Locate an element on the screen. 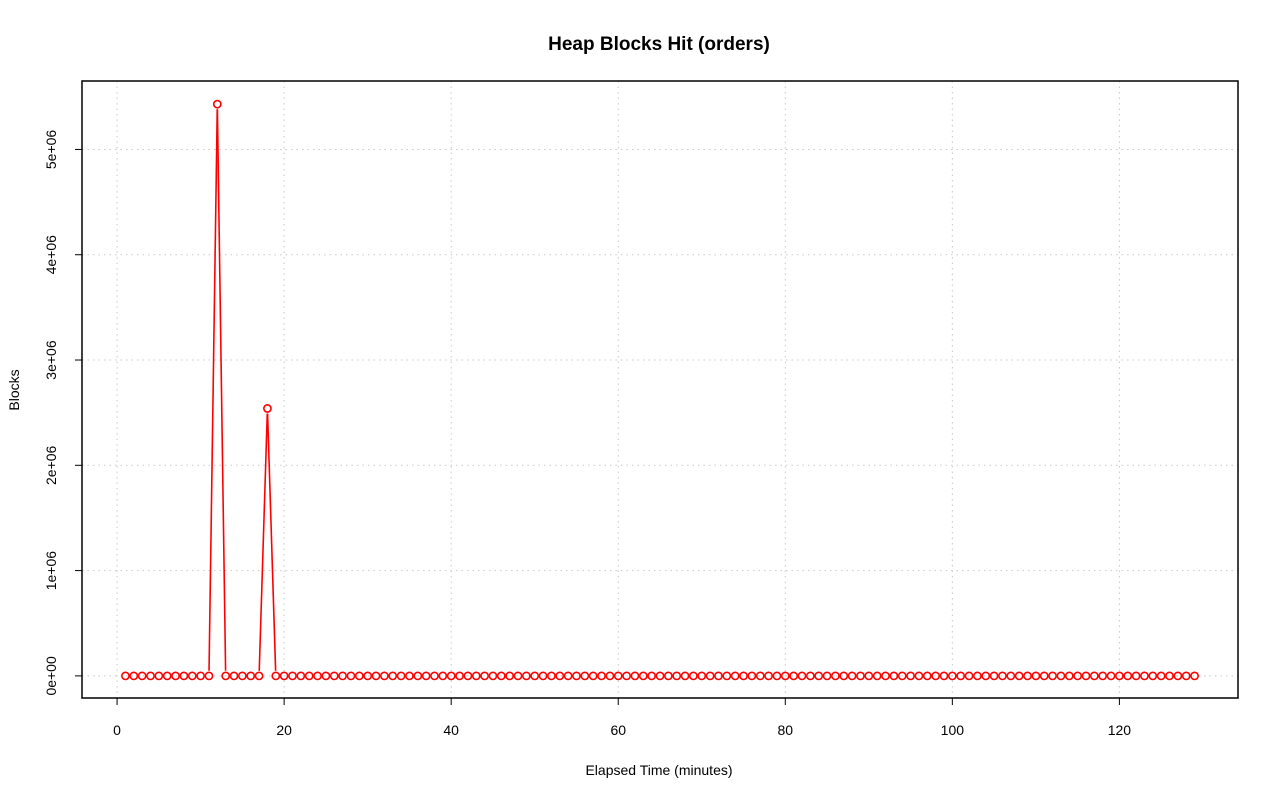 The width and height of the screenshot is (1280, 801). x-tick-label: 60 is located at coordinates (618, 730).